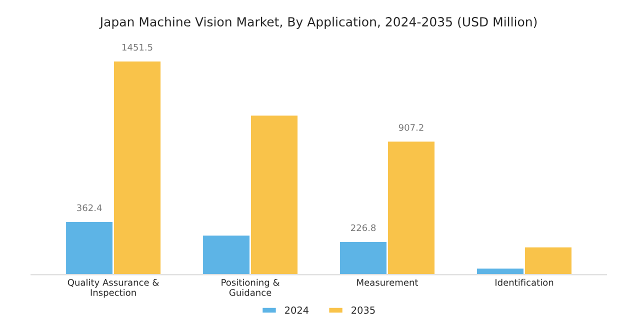 The width and height of the screenshot is (622, 327). What do you see at coordinates (363, 228) in the screenshot?
I see `data-label: 226.8` at bounding box center [363, 228].